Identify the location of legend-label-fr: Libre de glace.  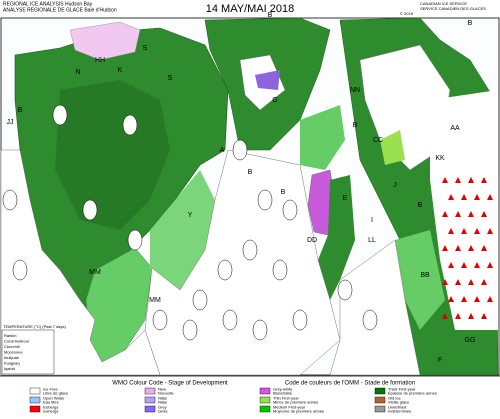
(56, 393).